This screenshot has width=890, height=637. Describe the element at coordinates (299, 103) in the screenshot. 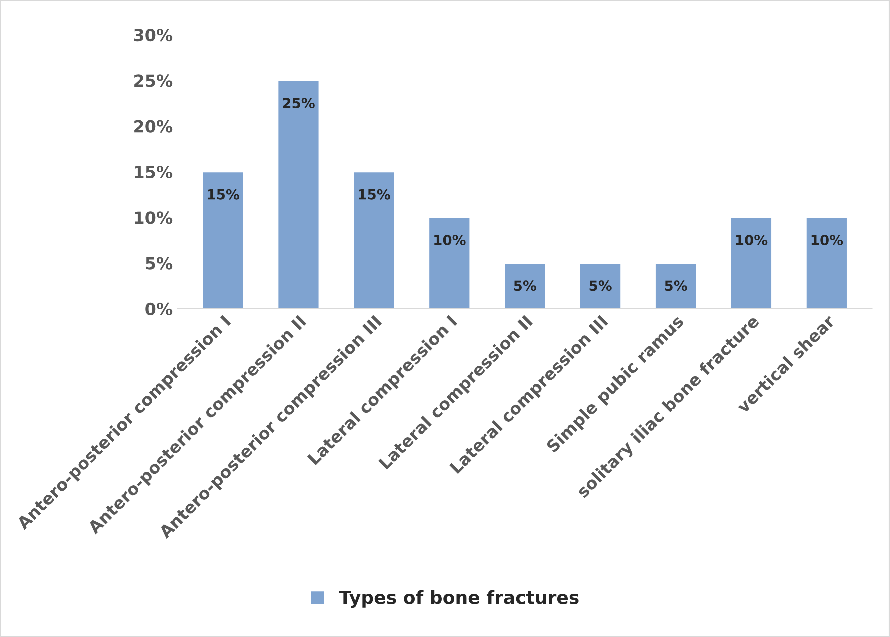

I see `data-label: 25%` at that location.